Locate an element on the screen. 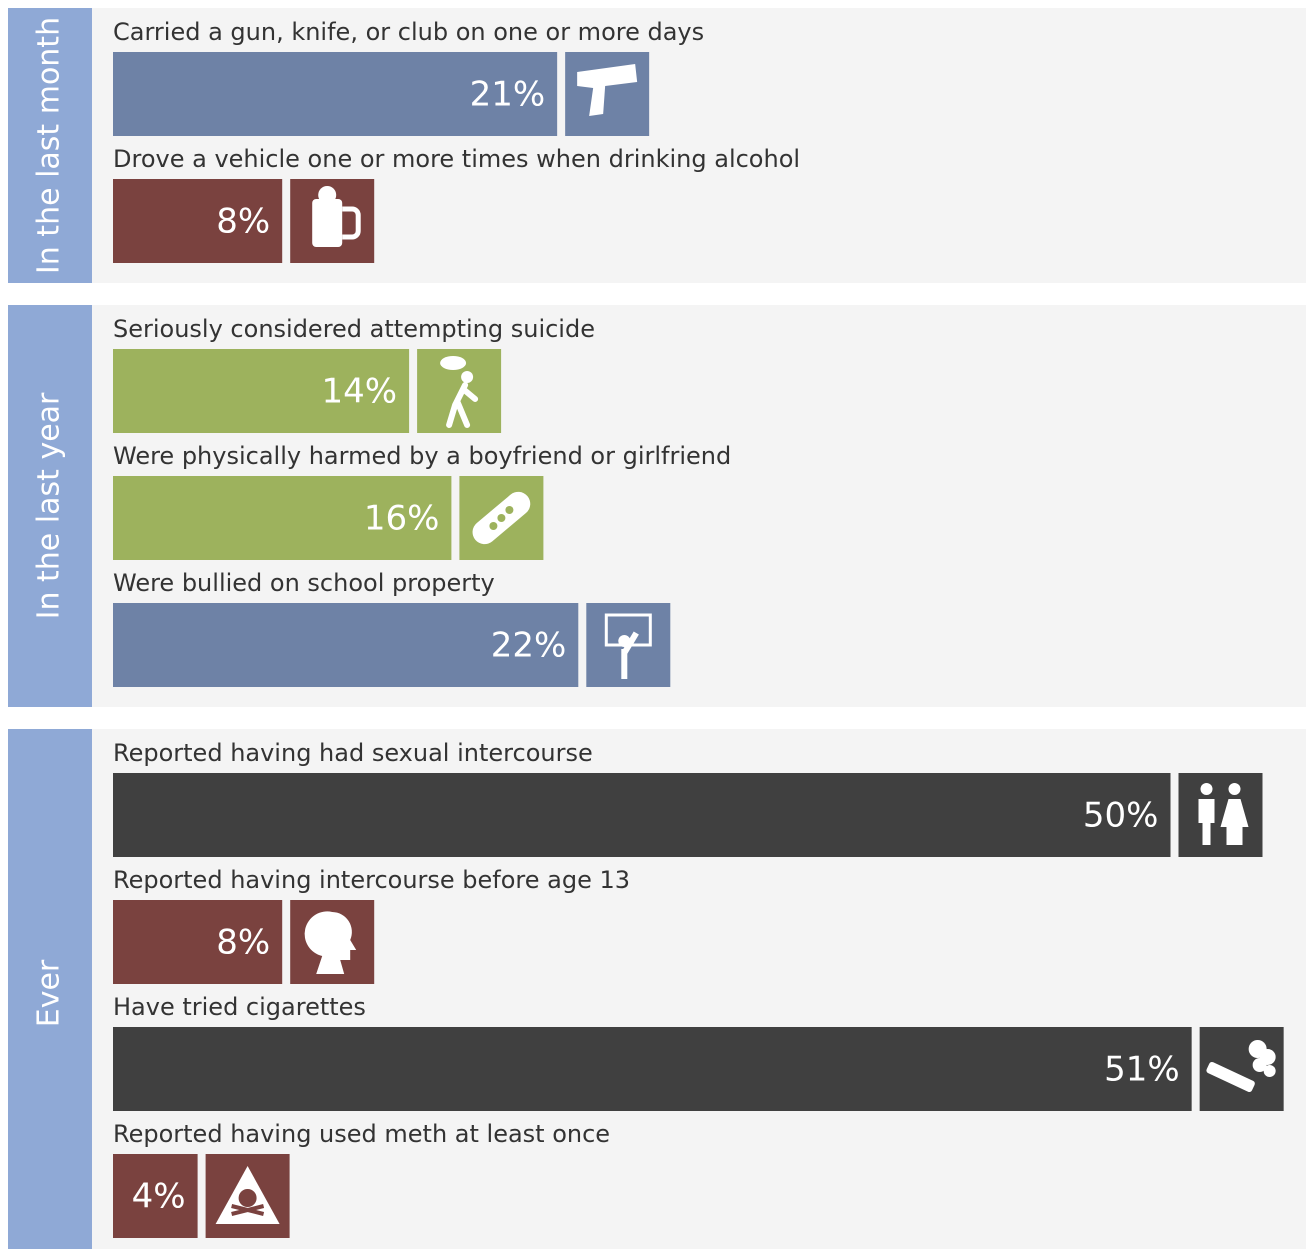  group-label: In the last month is located at coordinates (49, 145).